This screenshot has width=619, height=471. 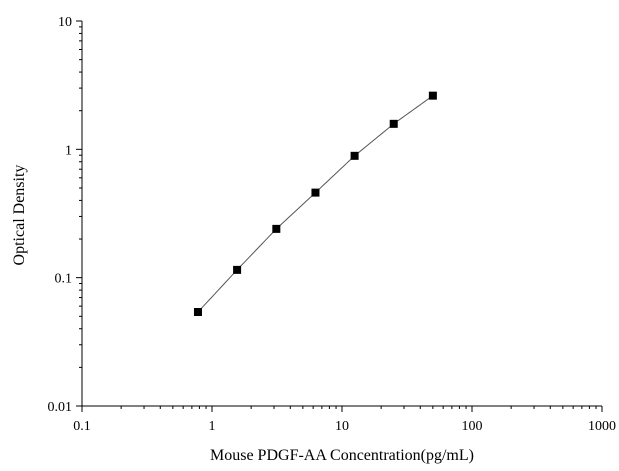 I want to click on x-tick-label: 100, so click(x=472, y=426).